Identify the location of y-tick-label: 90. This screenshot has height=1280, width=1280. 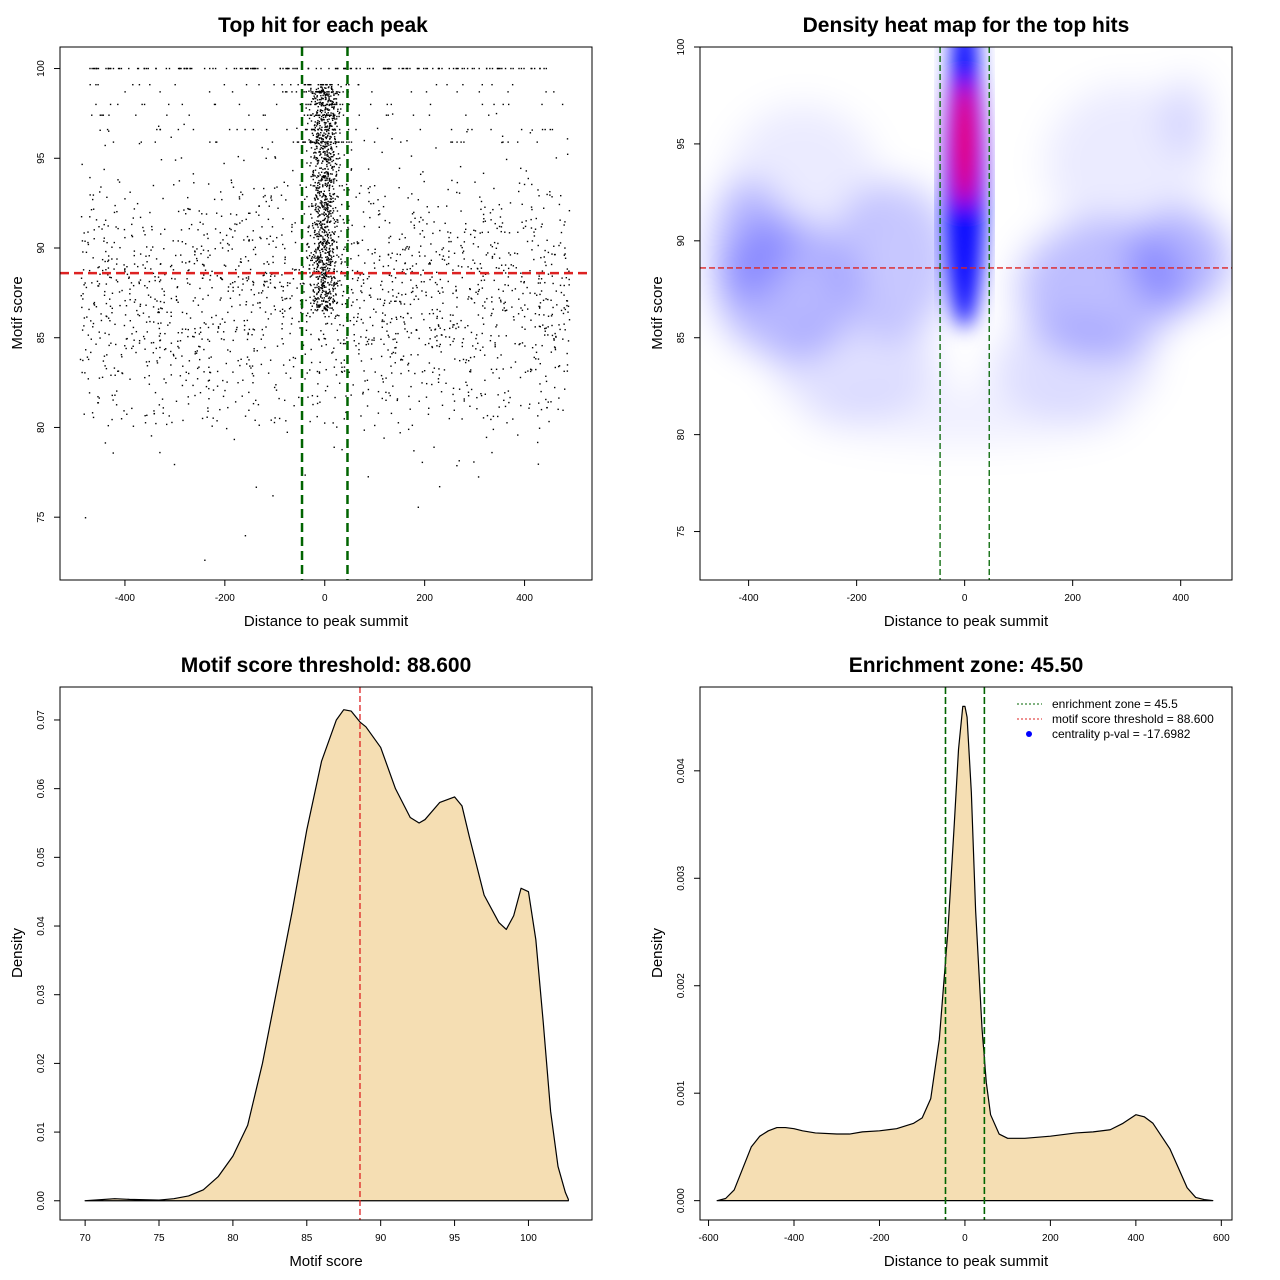
(681, 241).